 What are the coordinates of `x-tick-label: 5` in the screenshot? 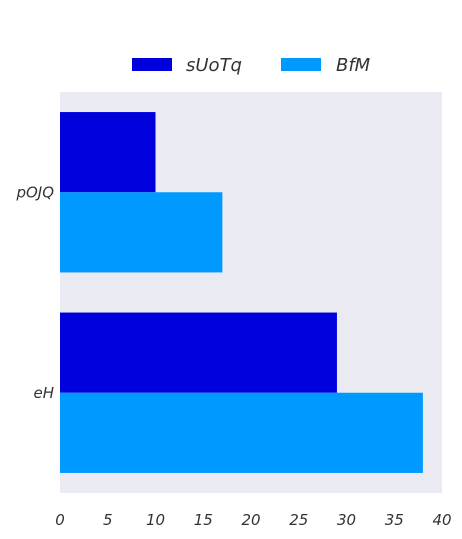 It's located at (108, 520).